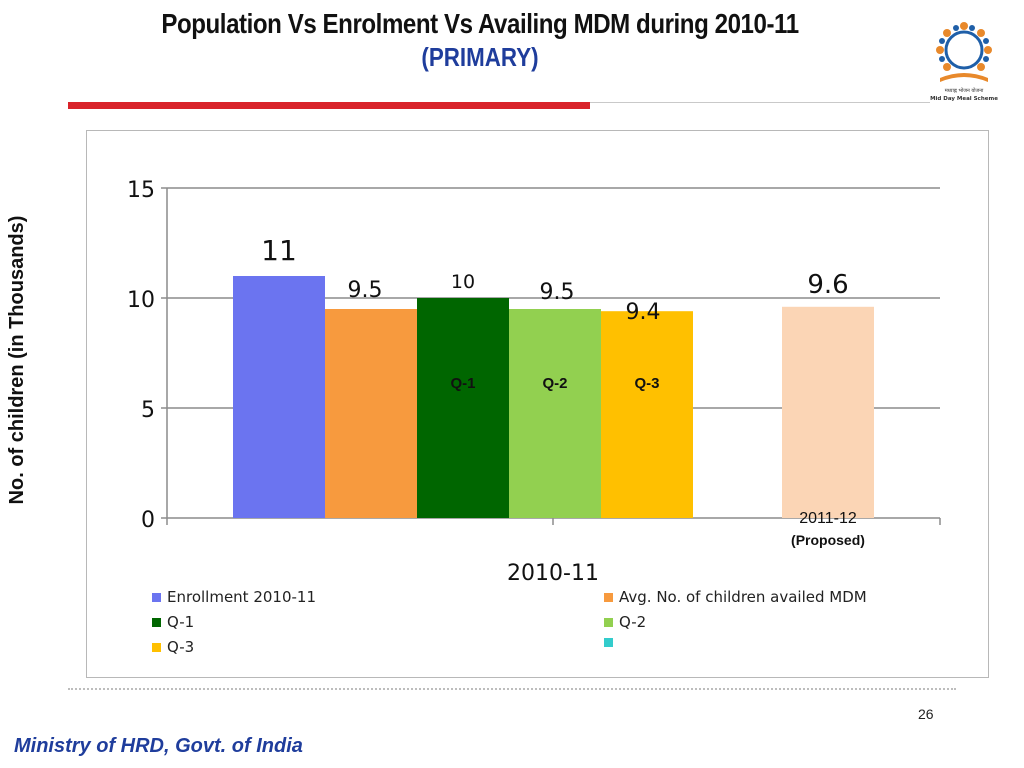 The width and height of the screenshot is (1024, 768). I want to click on legend-item, so click(611, 642).